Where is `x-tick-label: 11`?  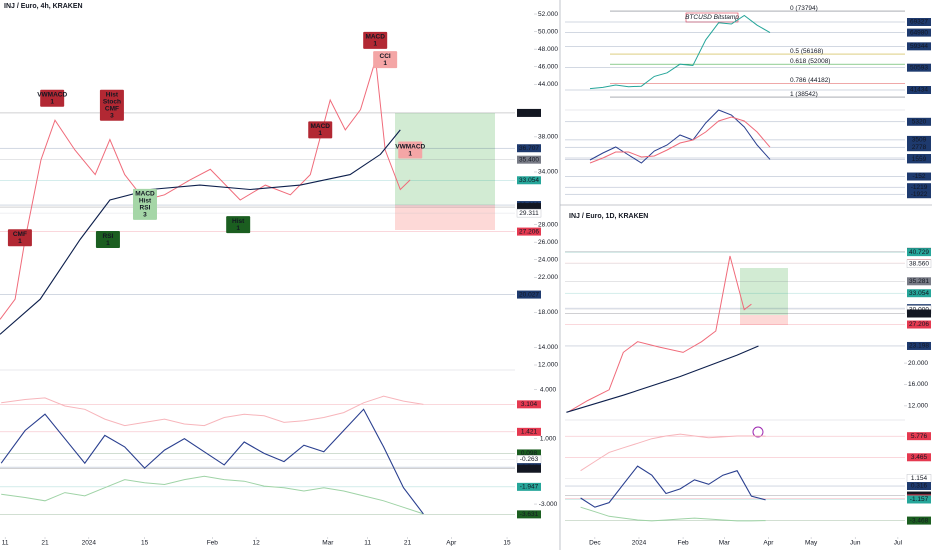 x-tick-label: 11 is located at coordinates (367, 543).